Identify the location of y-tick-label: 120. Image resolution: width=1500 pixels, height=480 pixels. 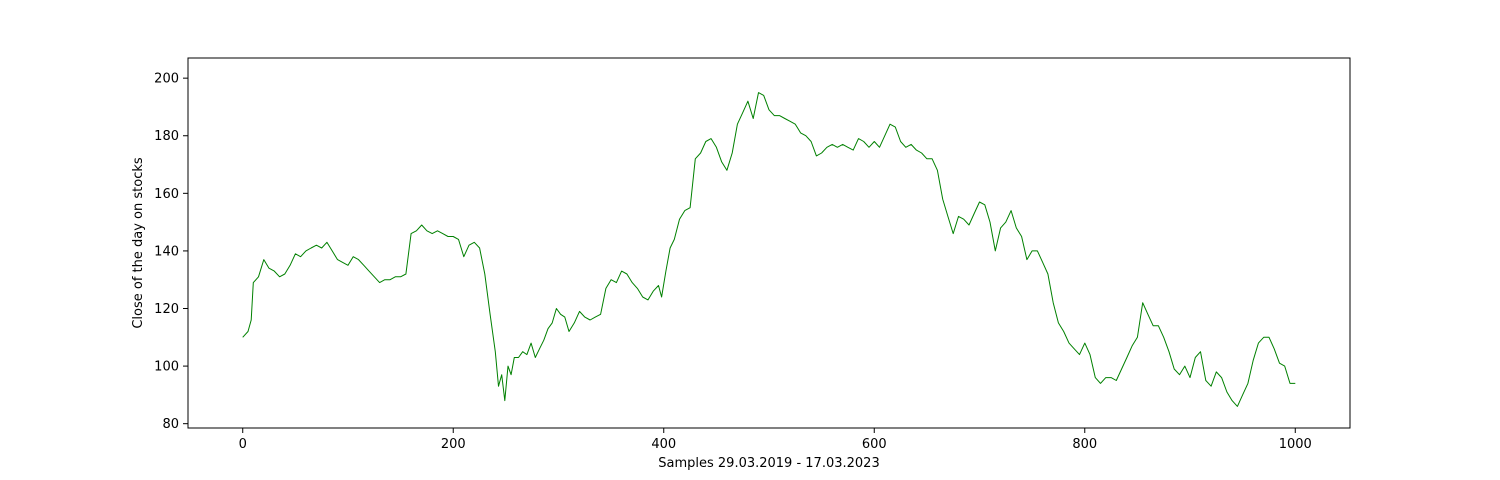
(166, 309).